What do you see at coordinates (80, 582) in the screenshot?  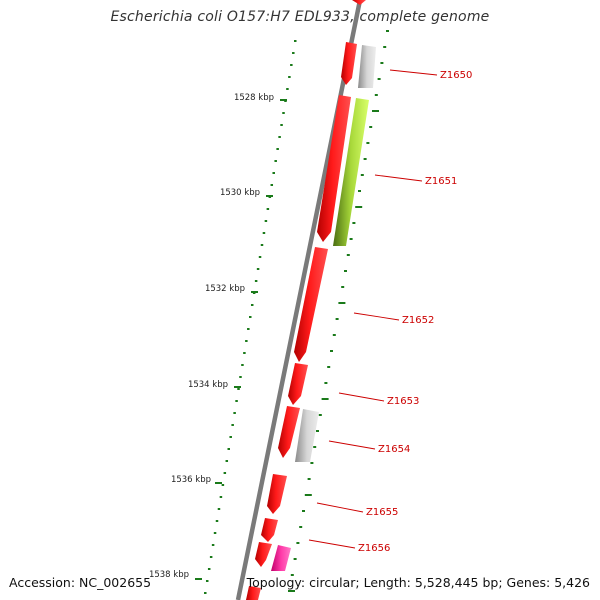 I see `accession-text: Accession: NC_002655` at bounding box center [80, 582].